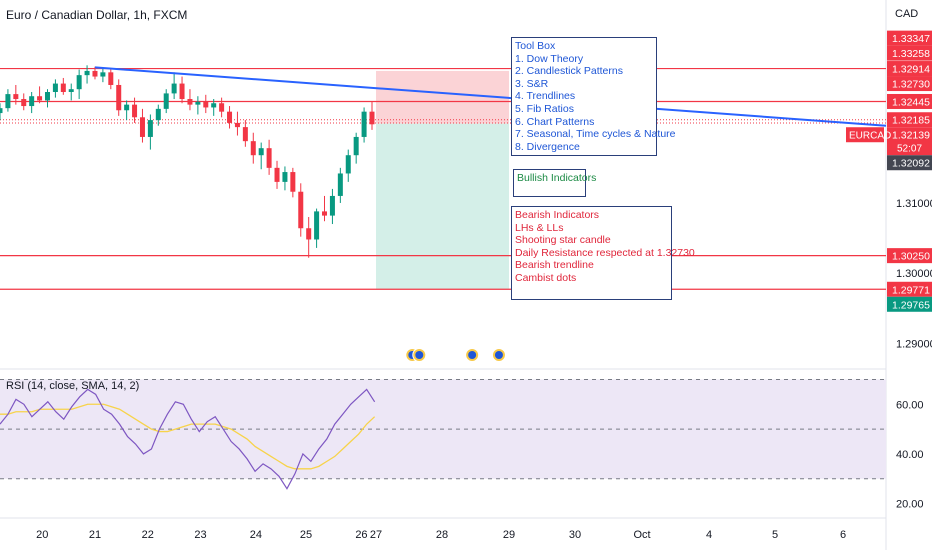 Image resolution: width=932 pixels, height=550 pixels. Describe the element at coordinates (914, 274) in the screenshot. I see `price-tick-label: 1.30000` at that location.